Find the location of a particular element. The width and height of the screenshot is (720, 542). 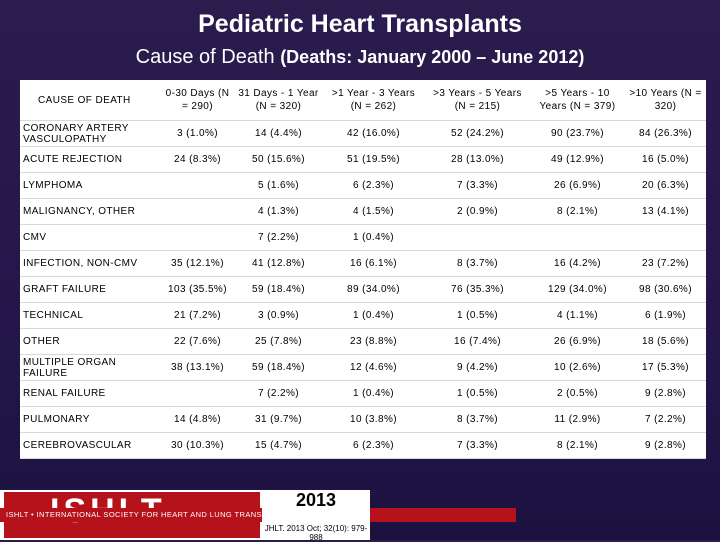

row-label: TECHNICAL is located at coordinates (90, 315).